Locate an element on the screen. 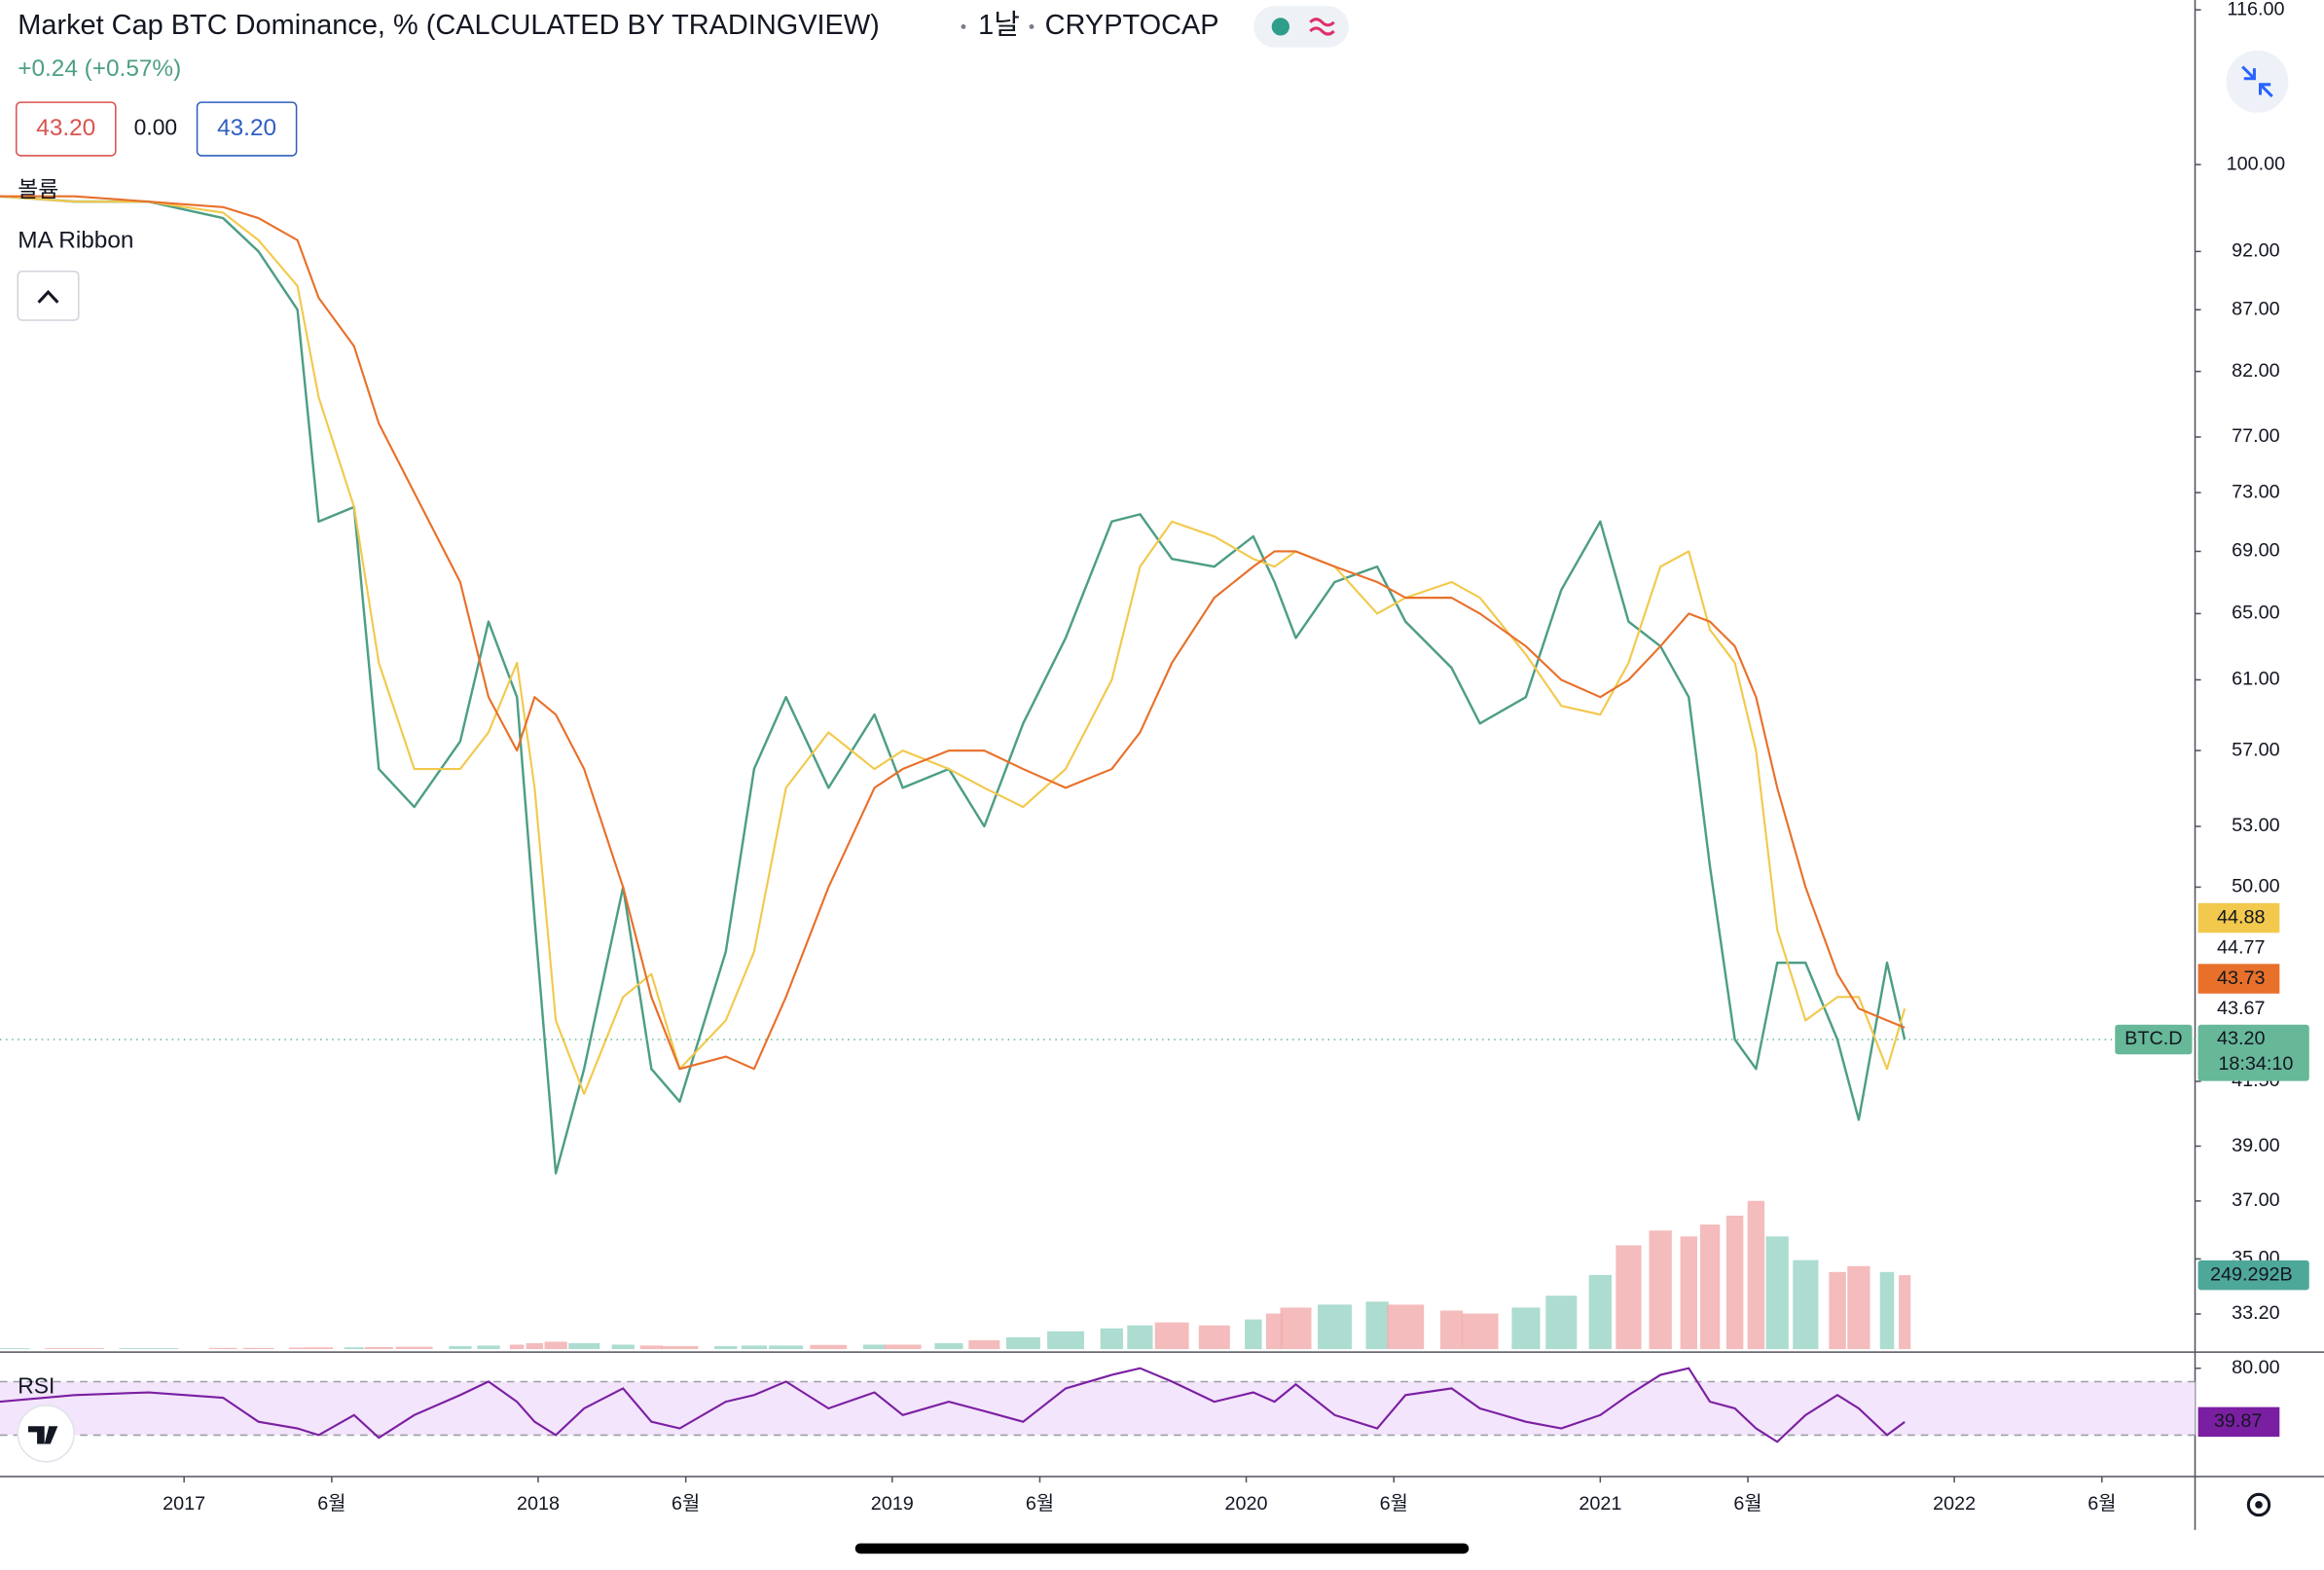 Image resolution: width=2324 pixels, height=1570 pixels. volume-last-label: 249.292B is located at coordinates (2251, 1274).